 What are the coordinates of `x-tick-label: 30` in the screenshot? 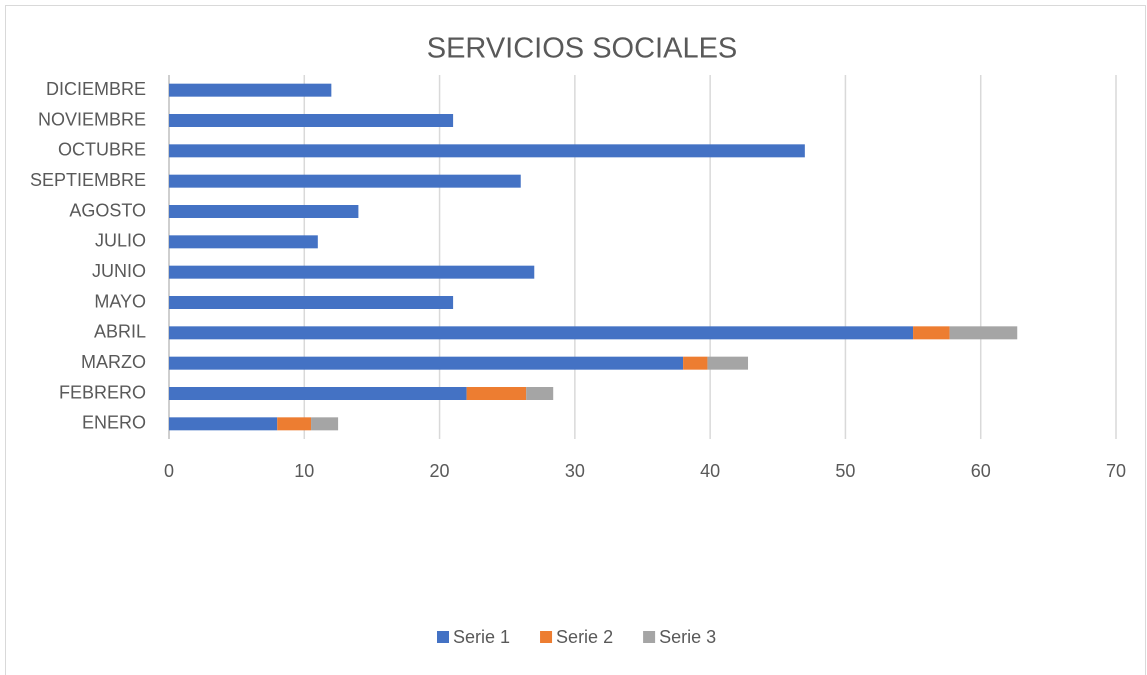 It's located at (575, 471).